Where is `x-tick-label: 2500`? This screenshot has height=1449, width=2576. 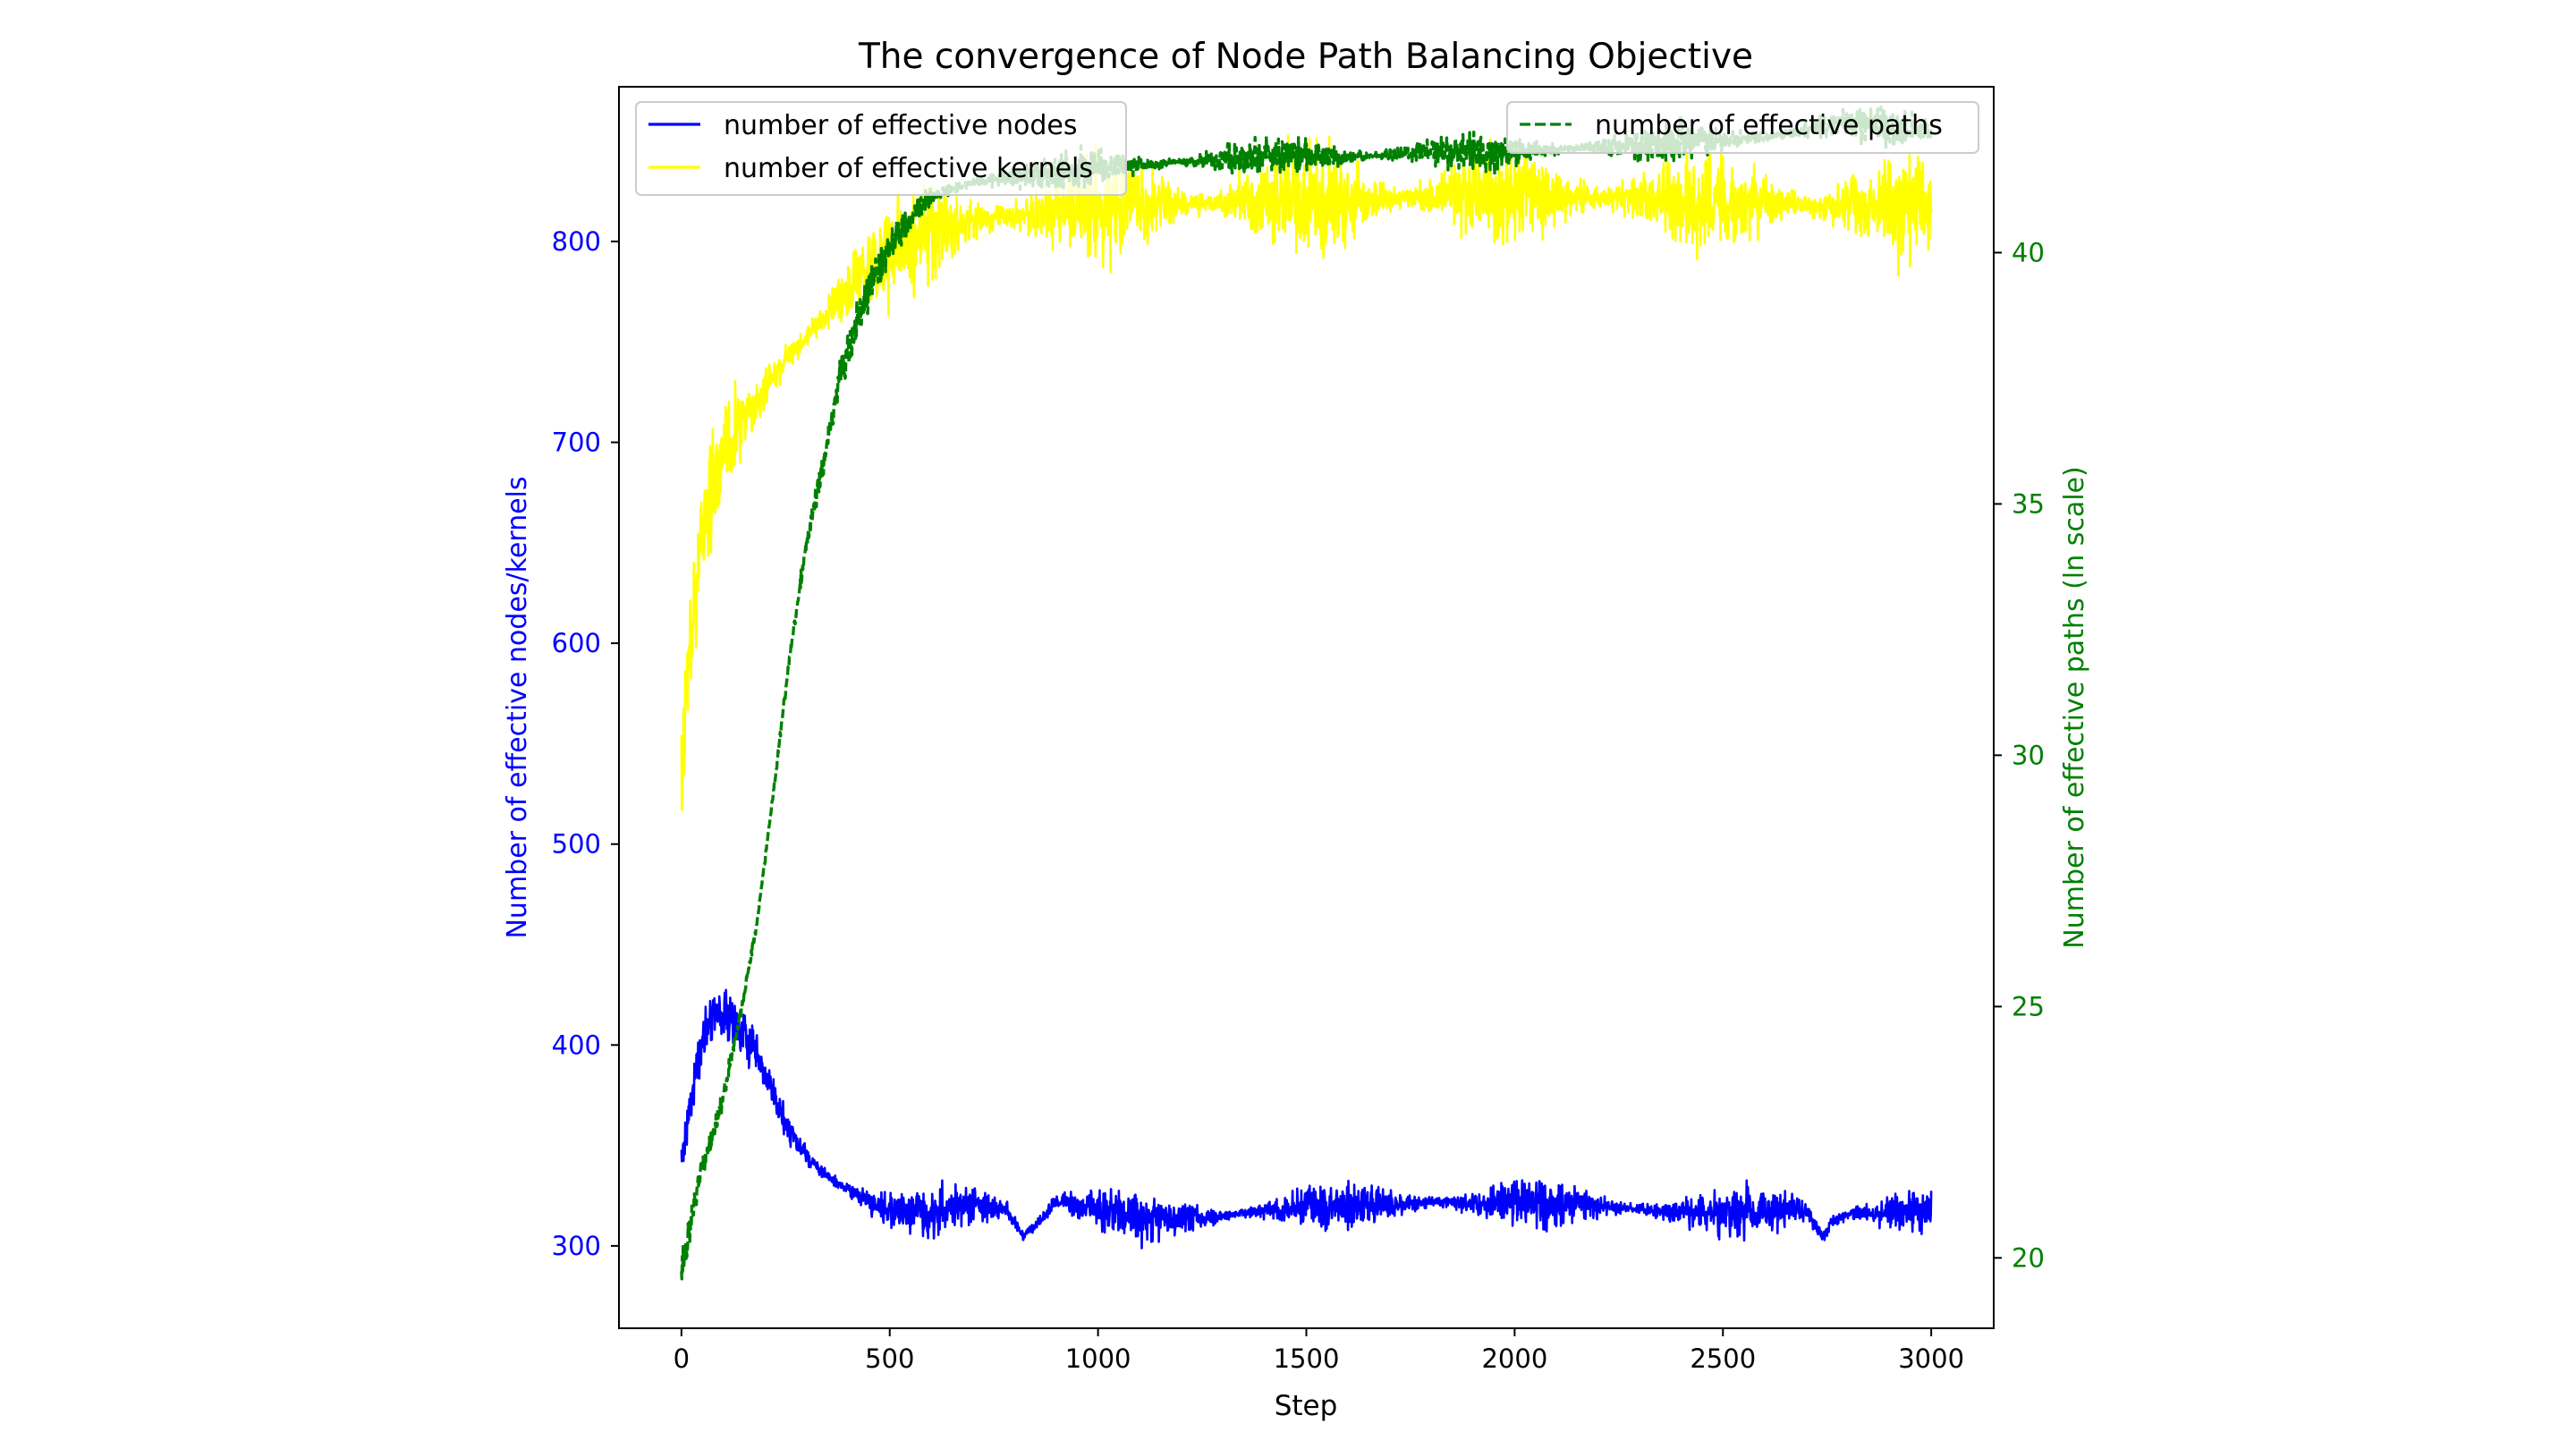 x-tick-label: 2500 is located at coordinates (1723, 1358).